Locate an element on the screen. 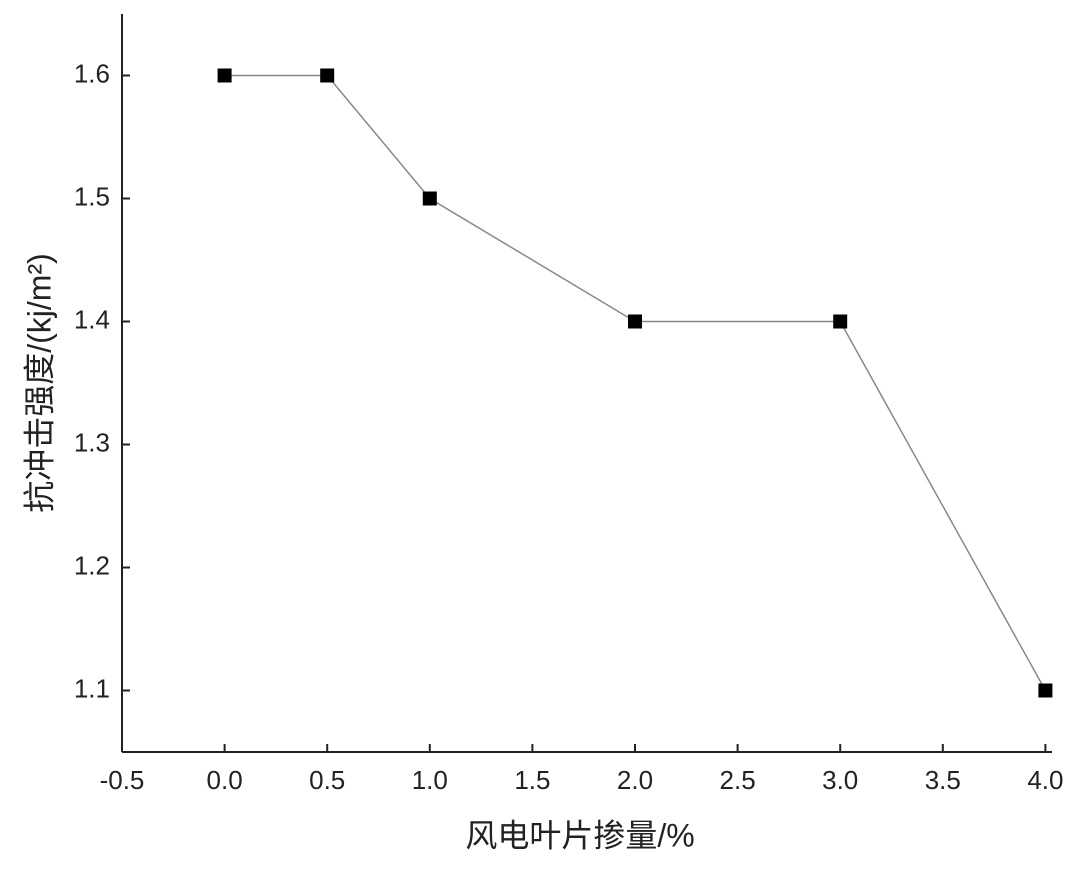 Image resolution: width=1080 pixels, height=872 pixels. x-axis-title: 风电叶片掺量/% is located at coordinates (579, 835).